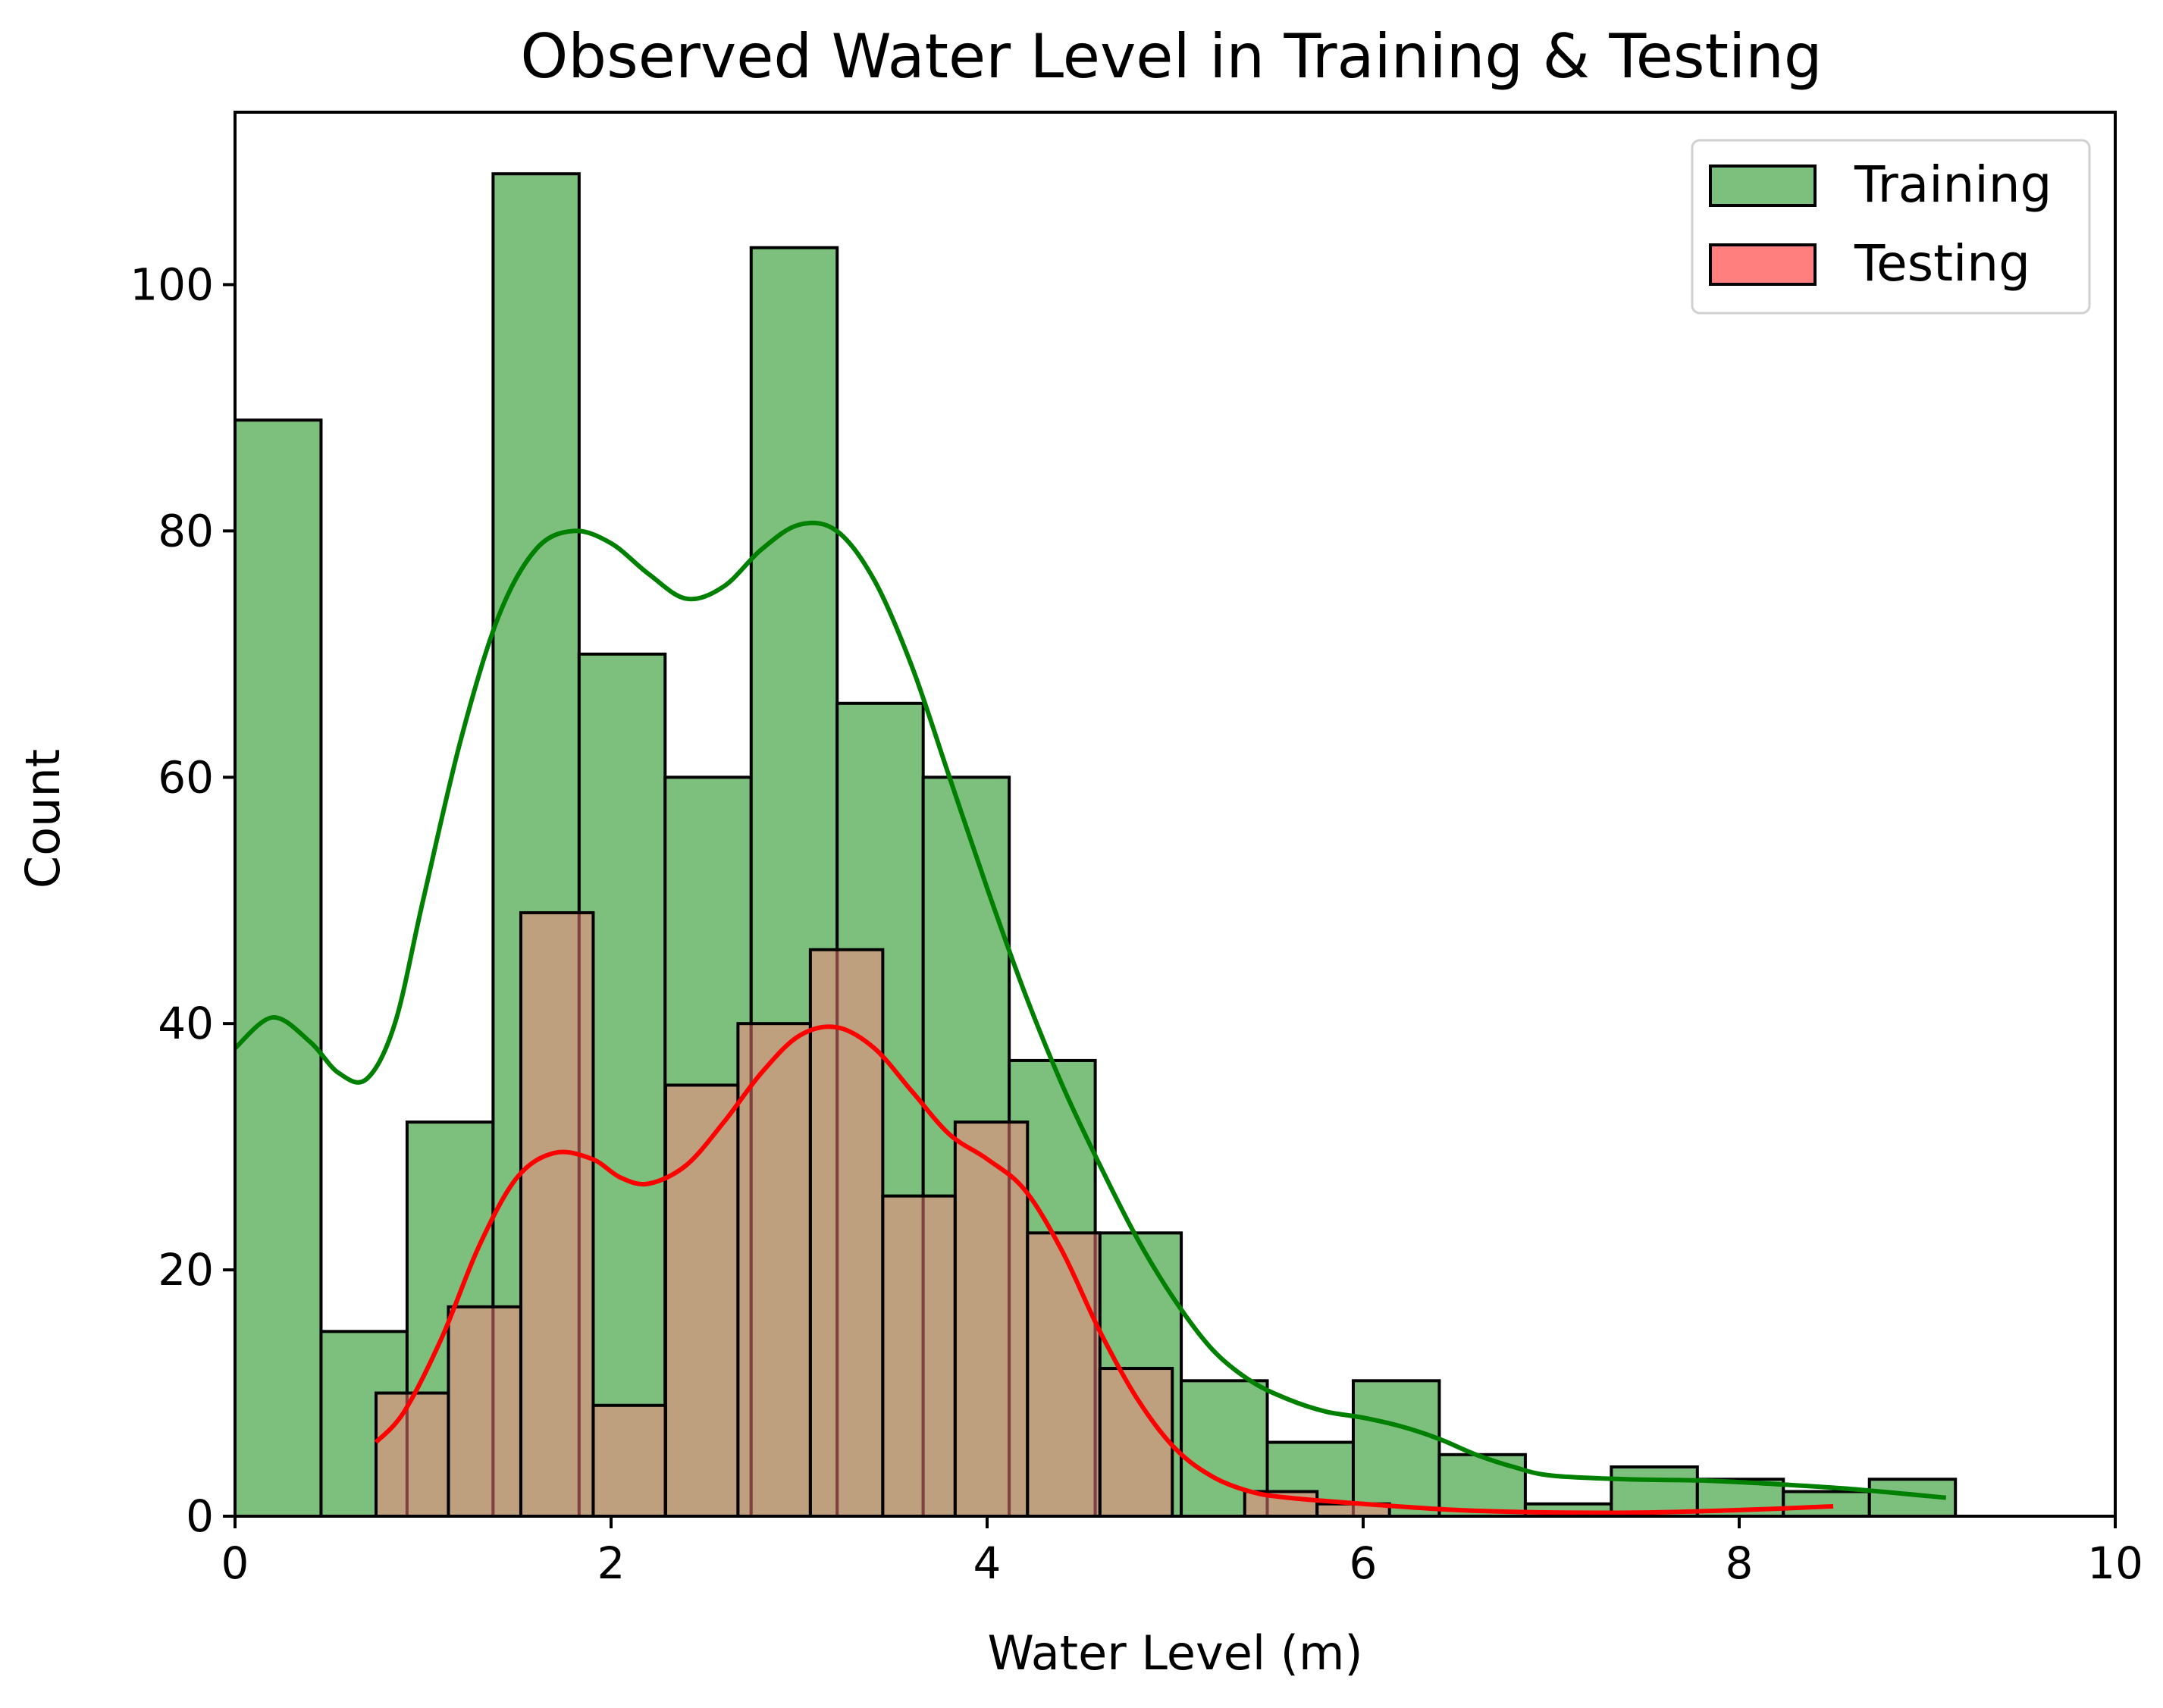  I want to click on x-tick-label: 10, so click(2115, 1563).